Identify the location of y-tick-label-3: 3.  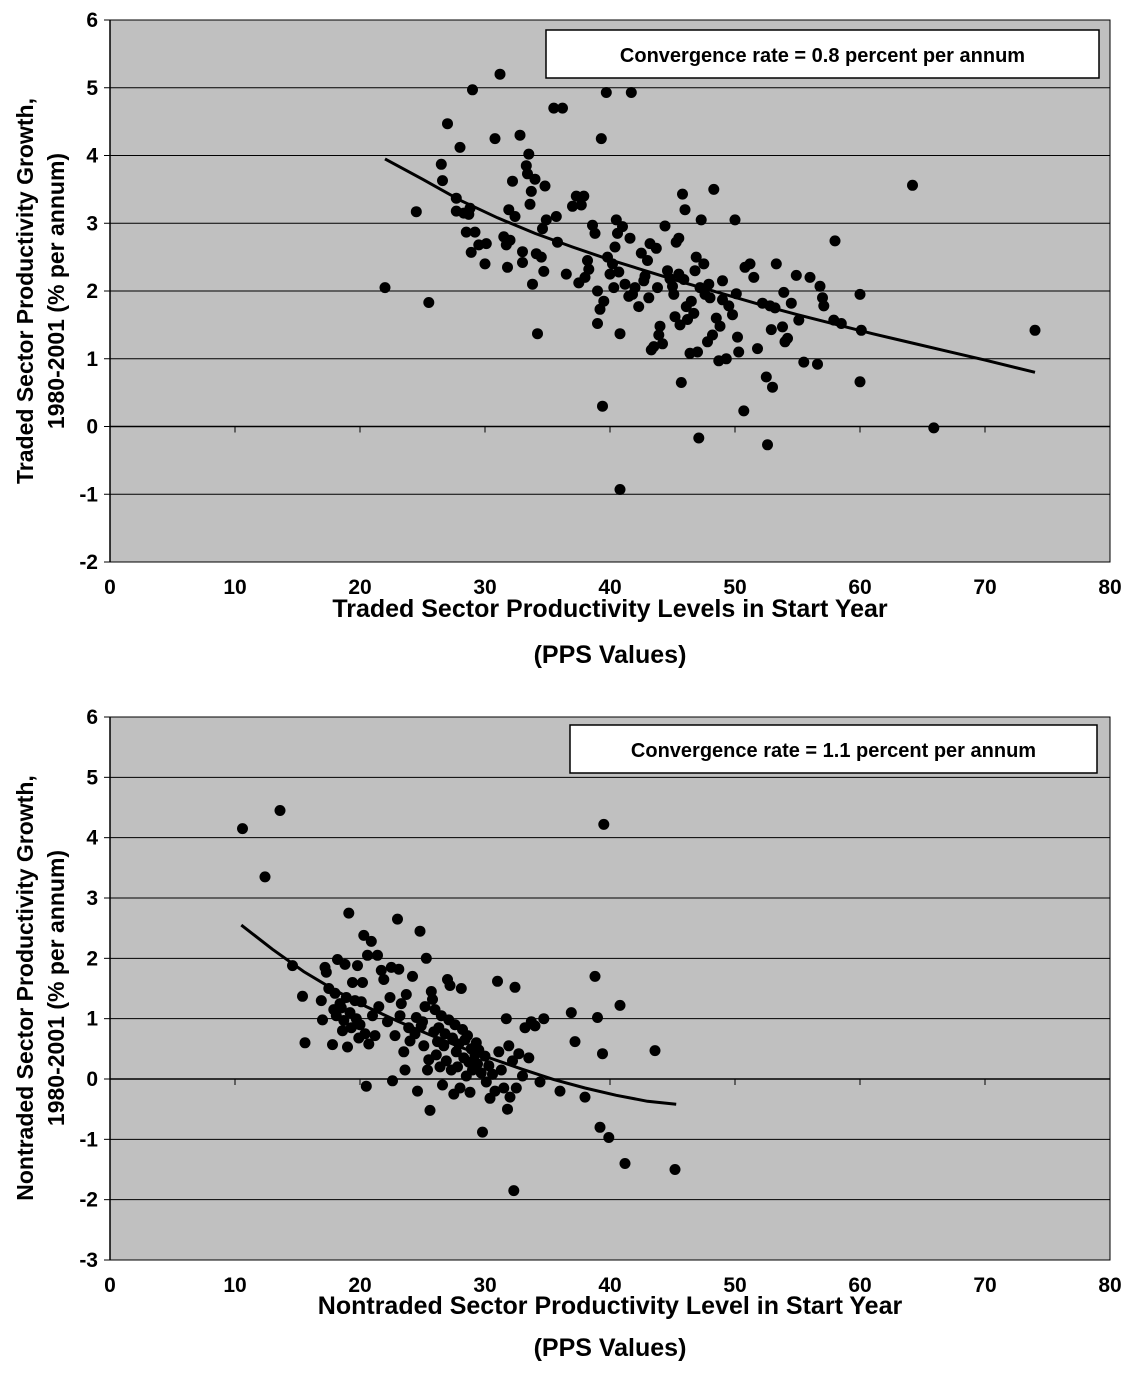
(92, 898).